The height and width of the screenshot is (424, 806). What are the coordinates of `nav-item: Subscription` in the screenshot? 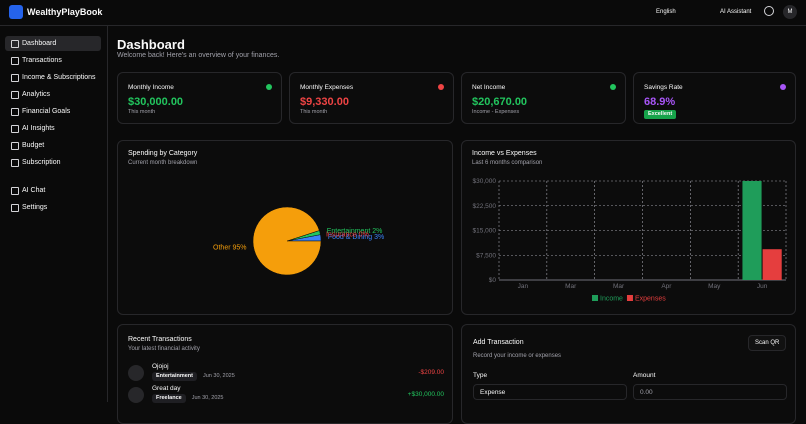 It's located at (53, 162).